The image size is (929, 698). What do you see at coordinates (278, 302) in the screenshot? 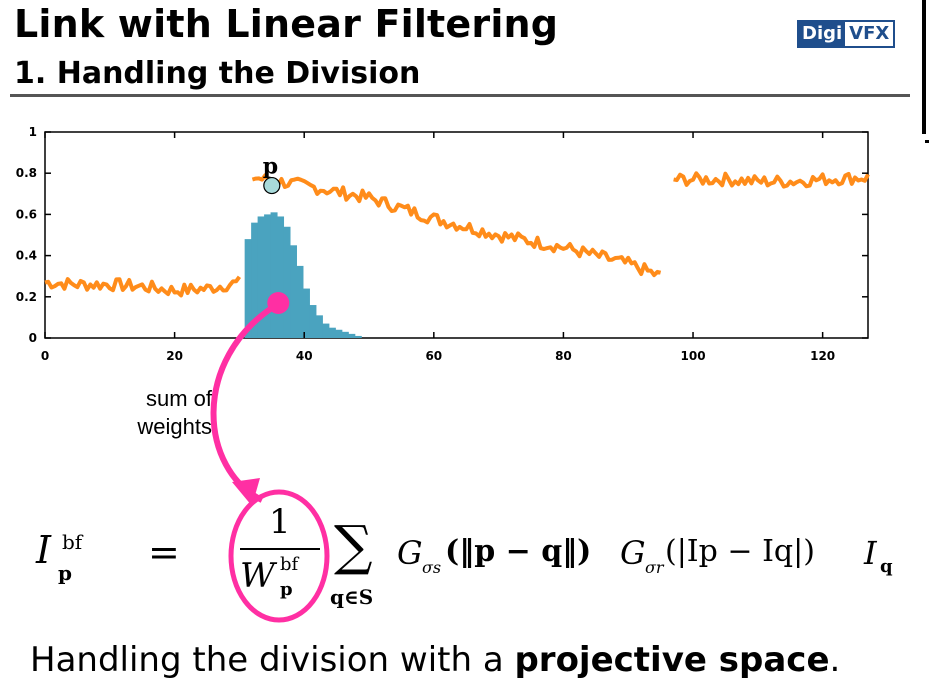
I see `weights-marker` at bounding box center [278, 302].